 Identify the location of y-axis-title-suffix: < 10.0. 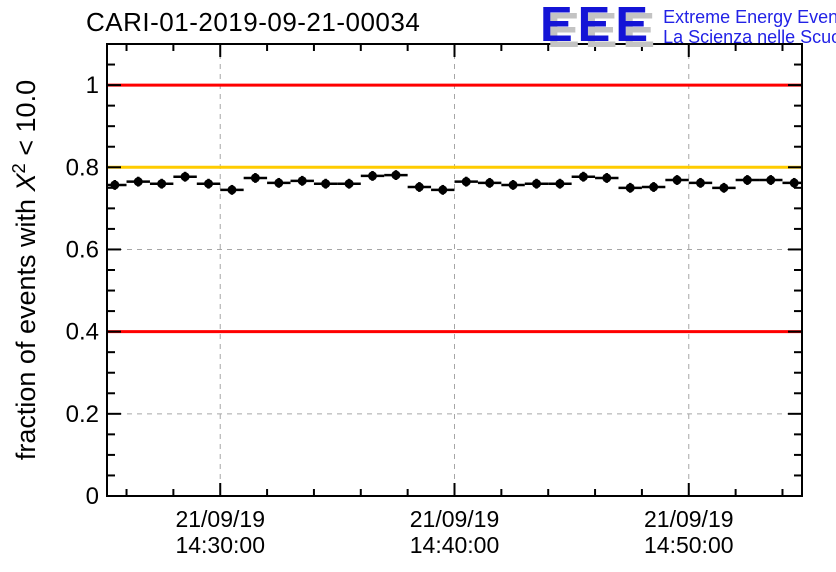
(26, 121).